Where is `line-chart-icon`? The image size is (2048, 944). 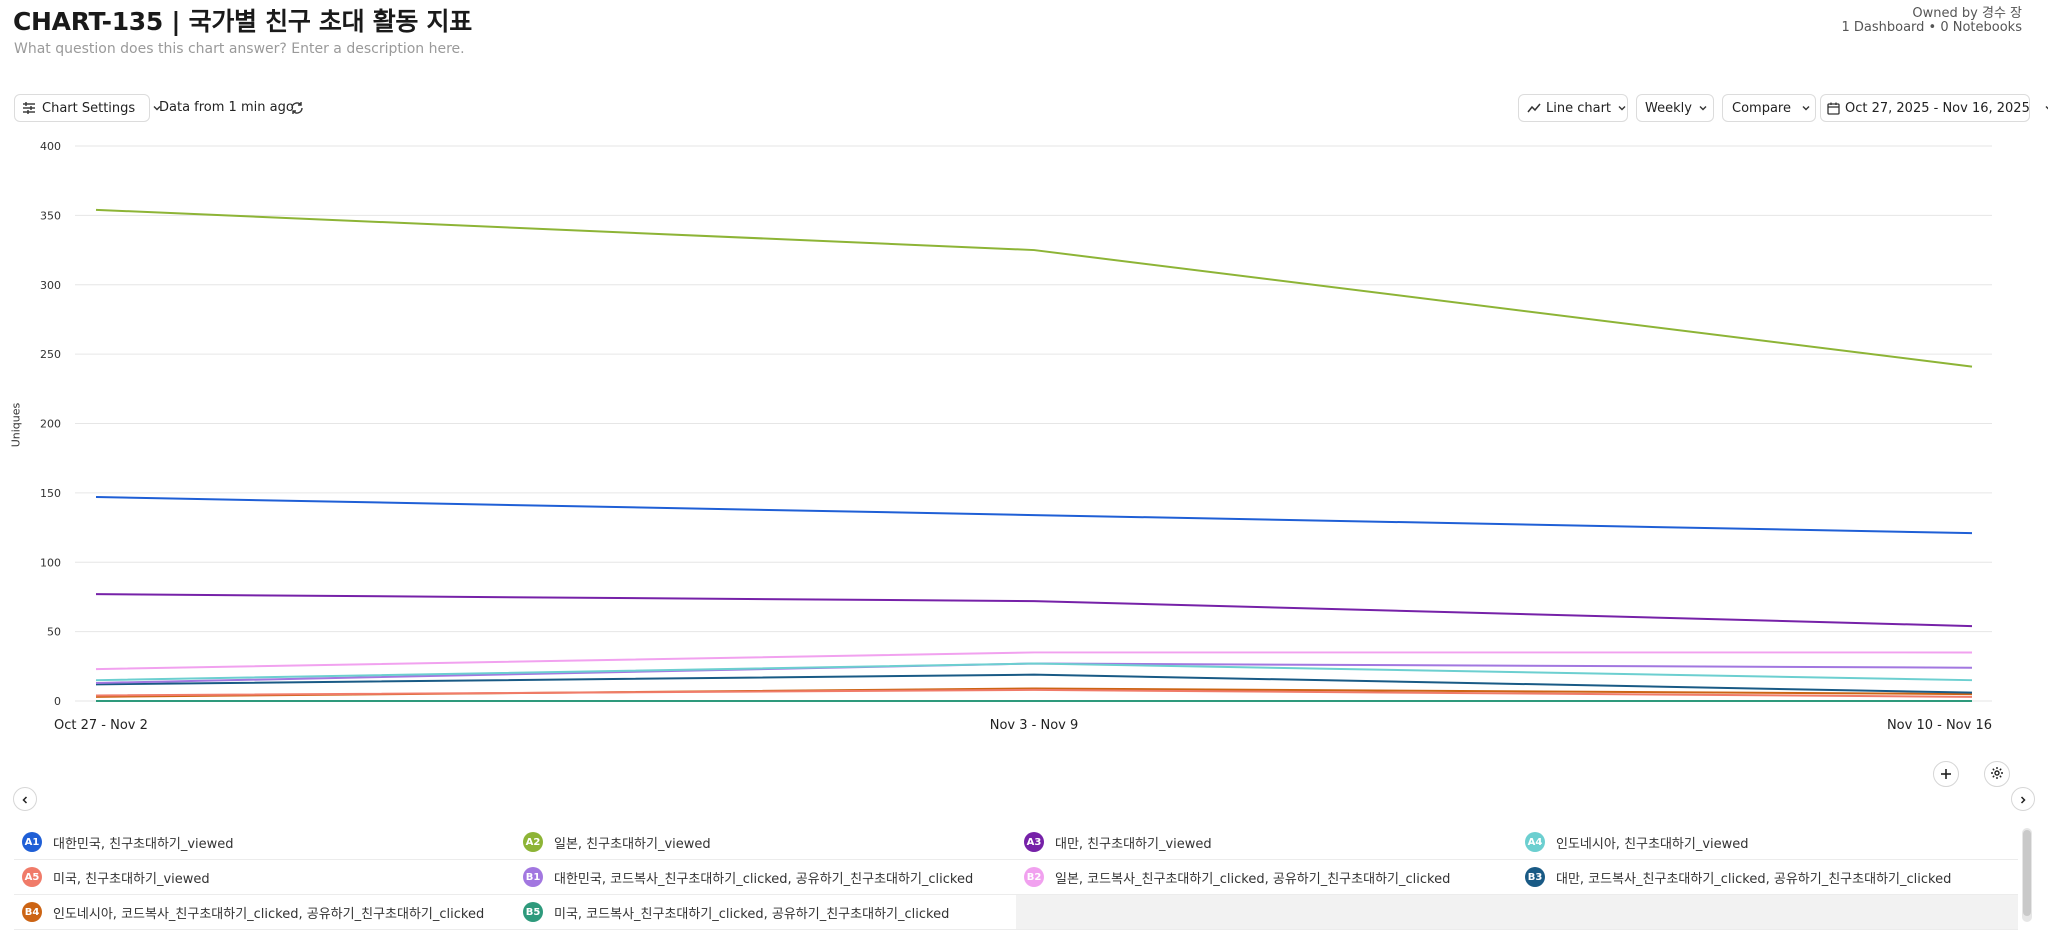
line-chart-icon is located at coordinates (1534, 108).